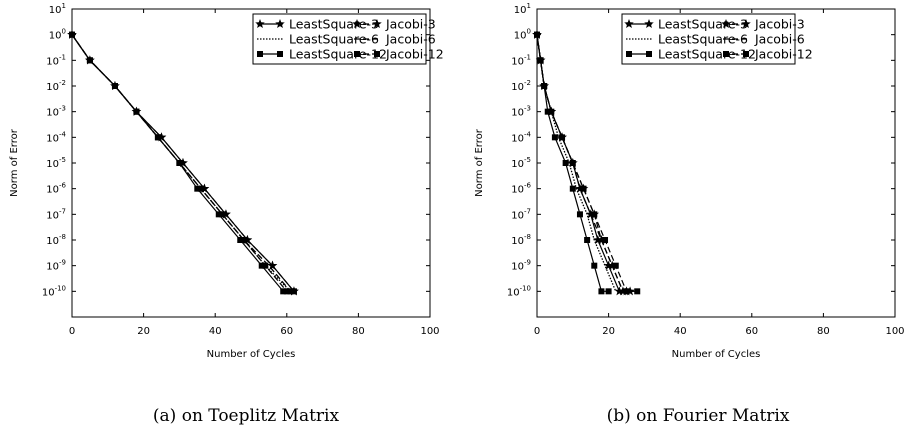 The width and height of the screenshot is (906, 435). Describe the element at coordinates (429, 331) in the screenshot. I see `x-tick-label: 100` at that location.